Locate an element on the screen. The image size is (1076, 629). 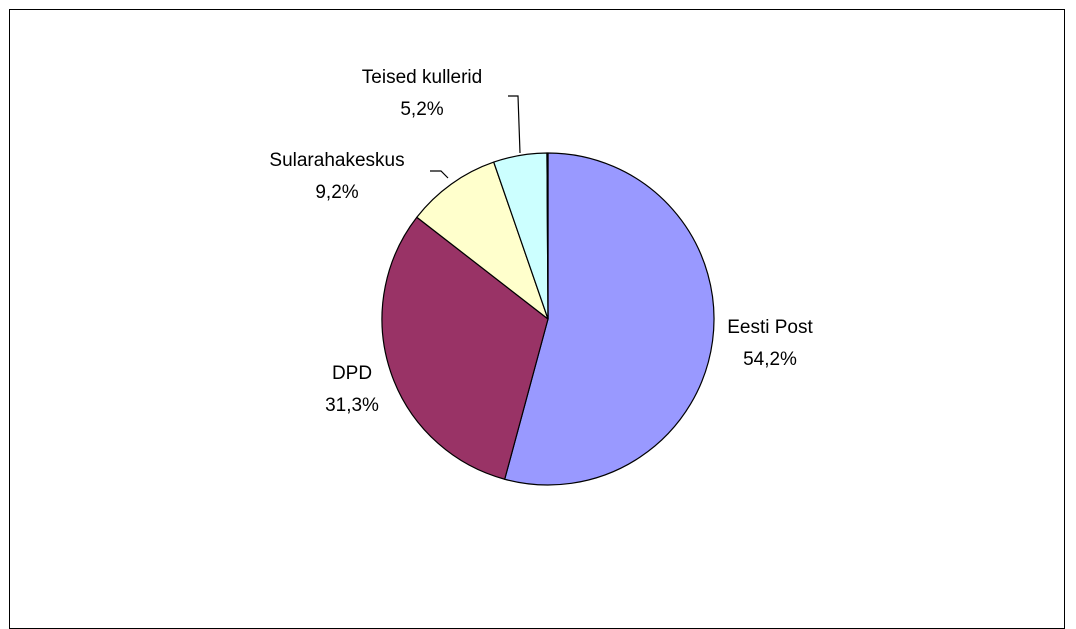
slice-label-dpd-name: DPD is located at coordinates (352, 373).